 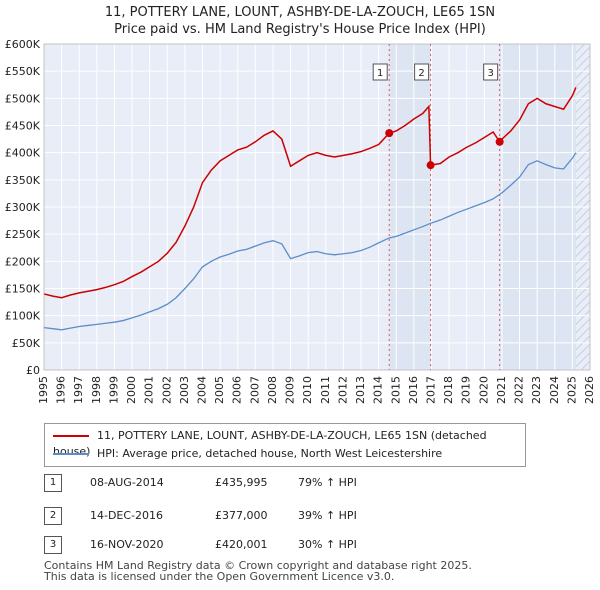 I want to click on x-tick-label: 2017, so click(x=430, y=390).